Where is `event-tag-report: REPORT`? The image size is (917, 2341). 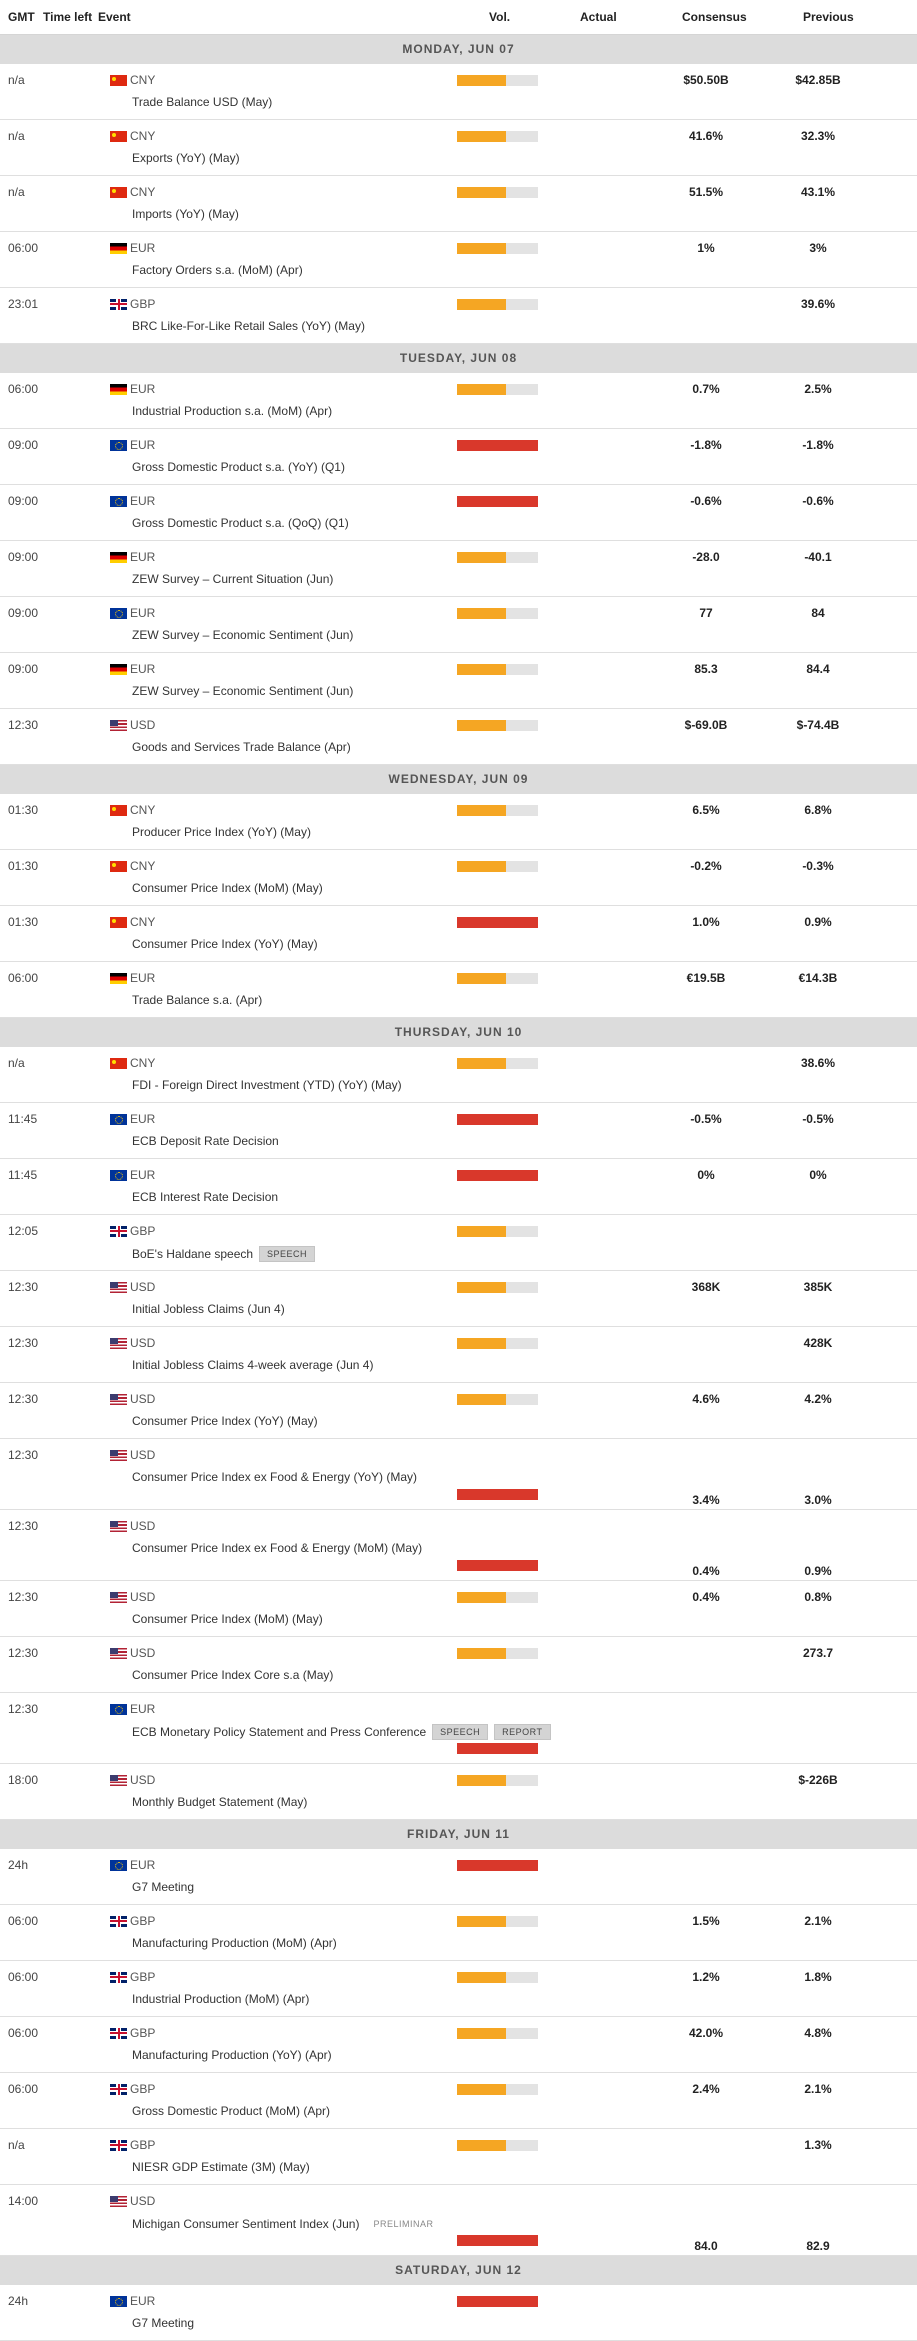
event-tag-report: REPORT is located at coordinates (522, 1732).